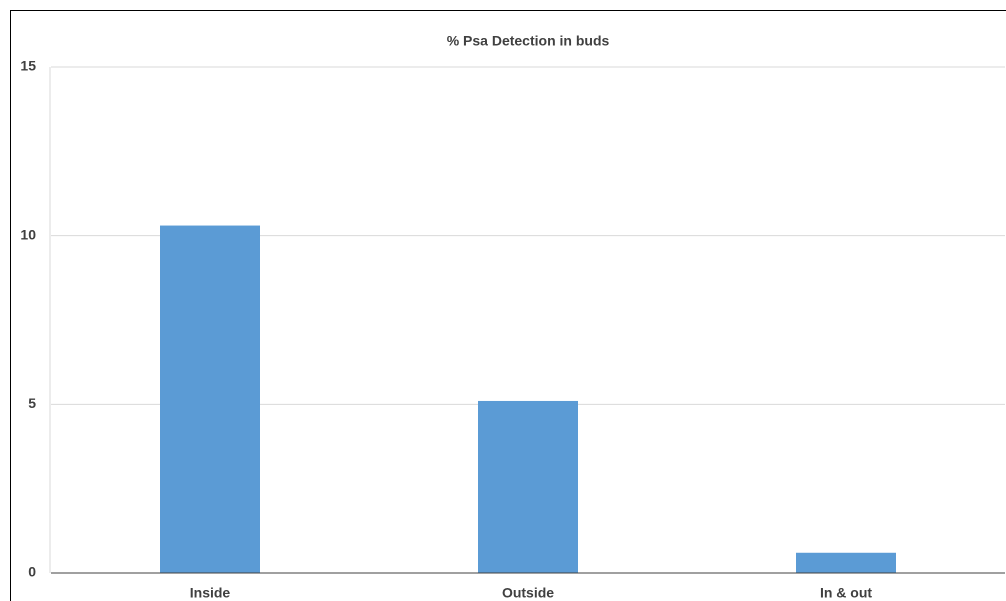  Describe the element at coordinates (32, 403) in the screenshot. I see `y-tick-label: 5` at that location.